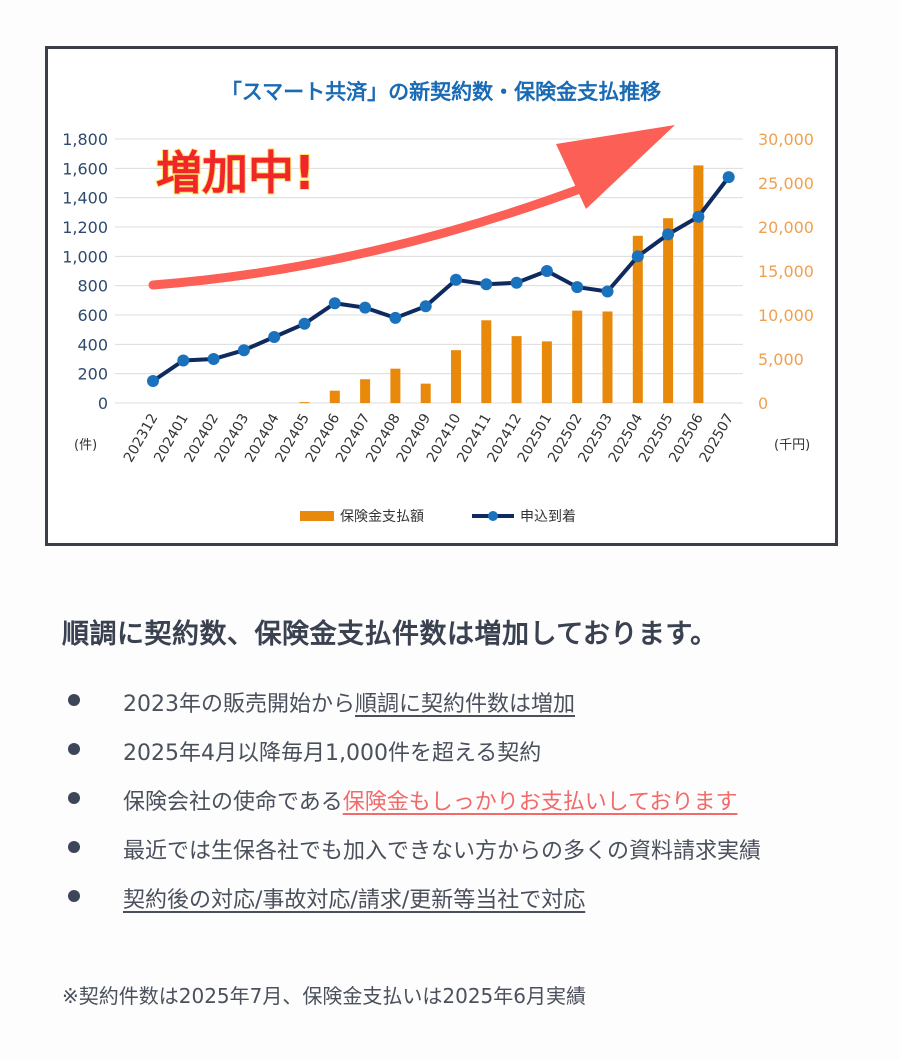 The width and height of the screenshot is (900, 1060). I want to click on left-tick-label: 1,000, so click(85, 256).